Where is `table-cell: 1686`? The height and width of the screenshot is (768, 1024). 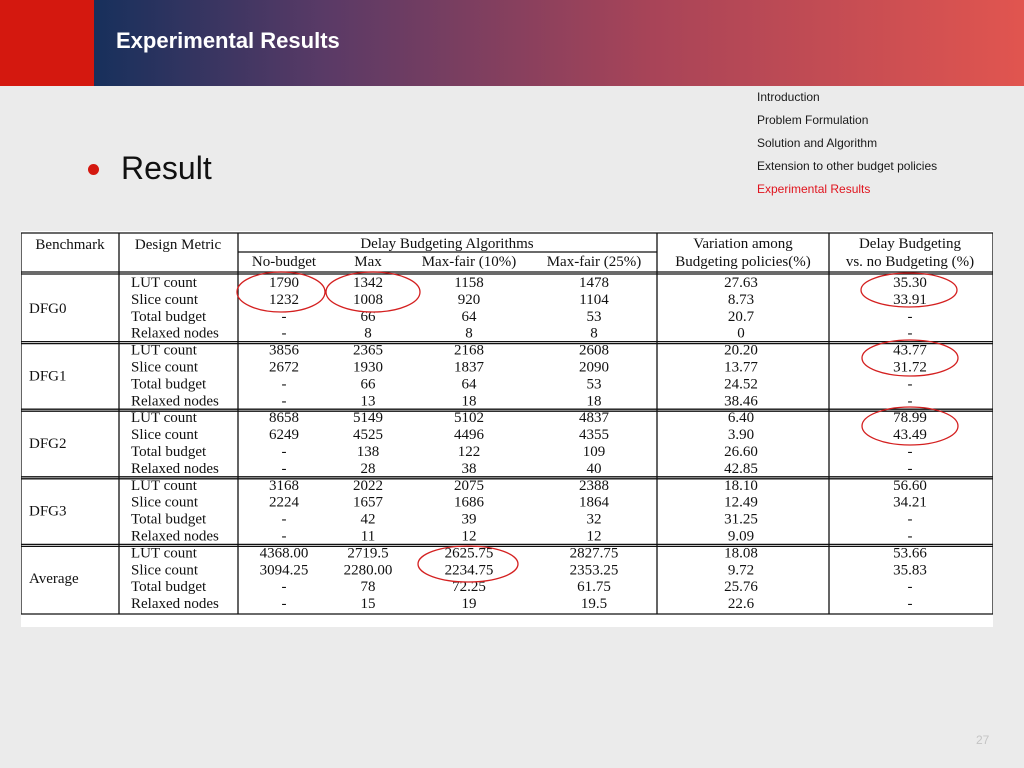
table-cell: 1686 is located at coordinates (469, 503).